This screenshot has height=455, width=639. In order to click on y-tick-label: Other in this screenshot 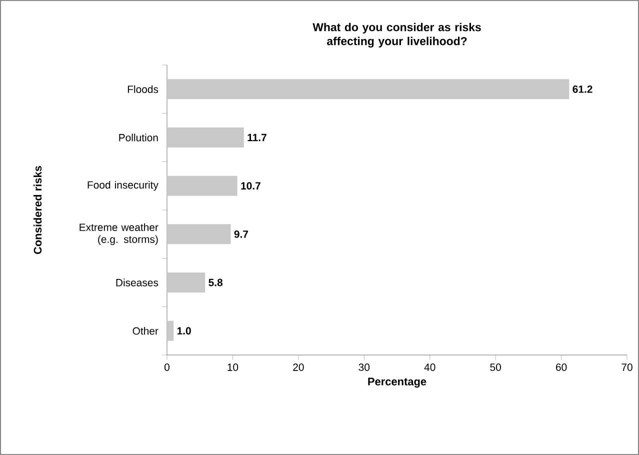, I will do `click(145, 330)`.